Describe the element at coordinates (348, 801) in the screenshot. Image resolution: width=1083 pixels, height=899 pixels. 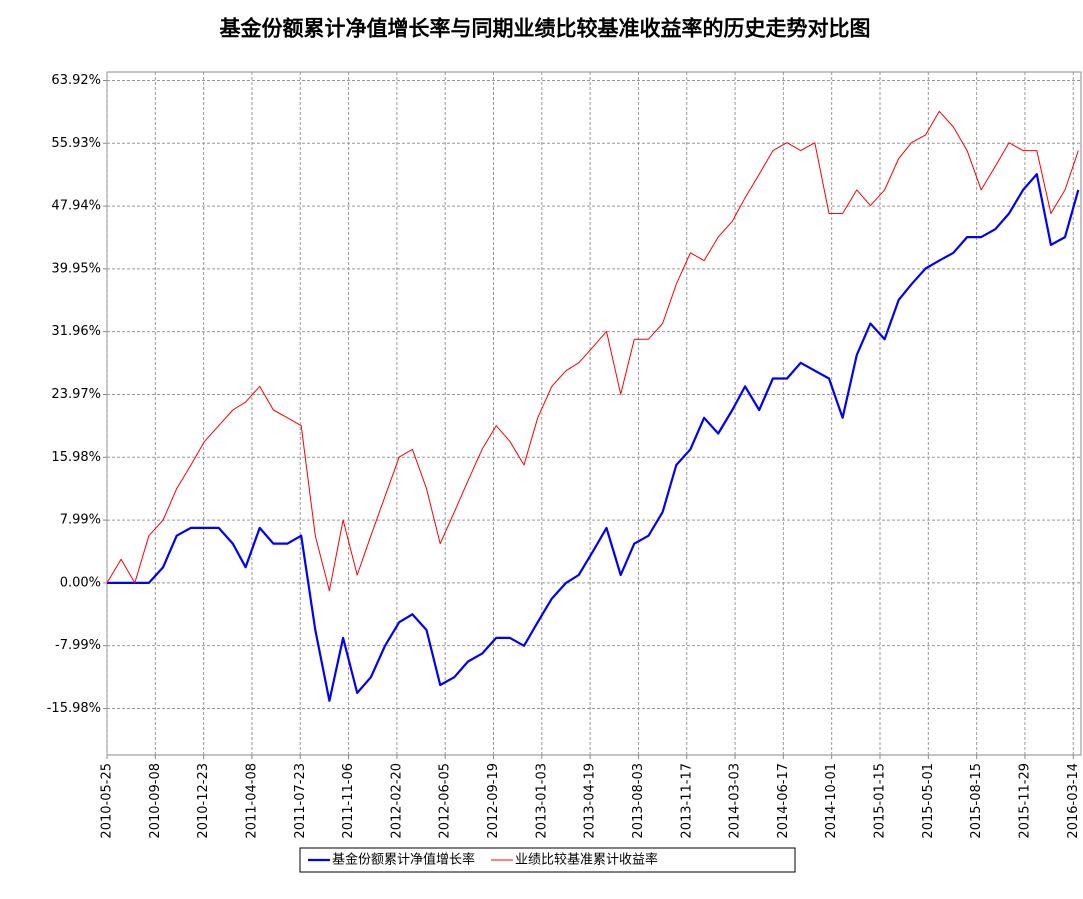
I see `x-tick-label: 2011-11-06` at that location.